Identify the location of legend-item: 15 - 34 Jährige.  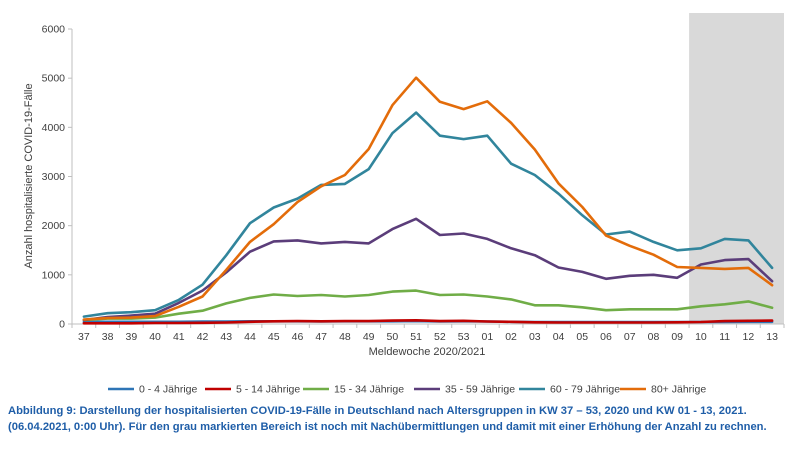
(353, 390).